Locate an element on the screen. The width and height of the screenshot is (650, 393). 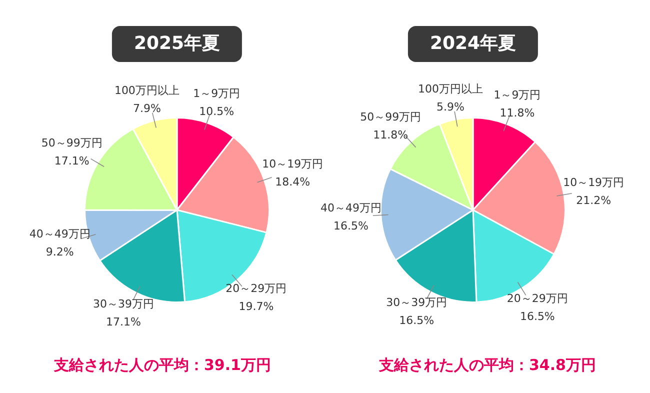
text: 支給された人の平均：34.8万円 is located at coordinates (487, 365).